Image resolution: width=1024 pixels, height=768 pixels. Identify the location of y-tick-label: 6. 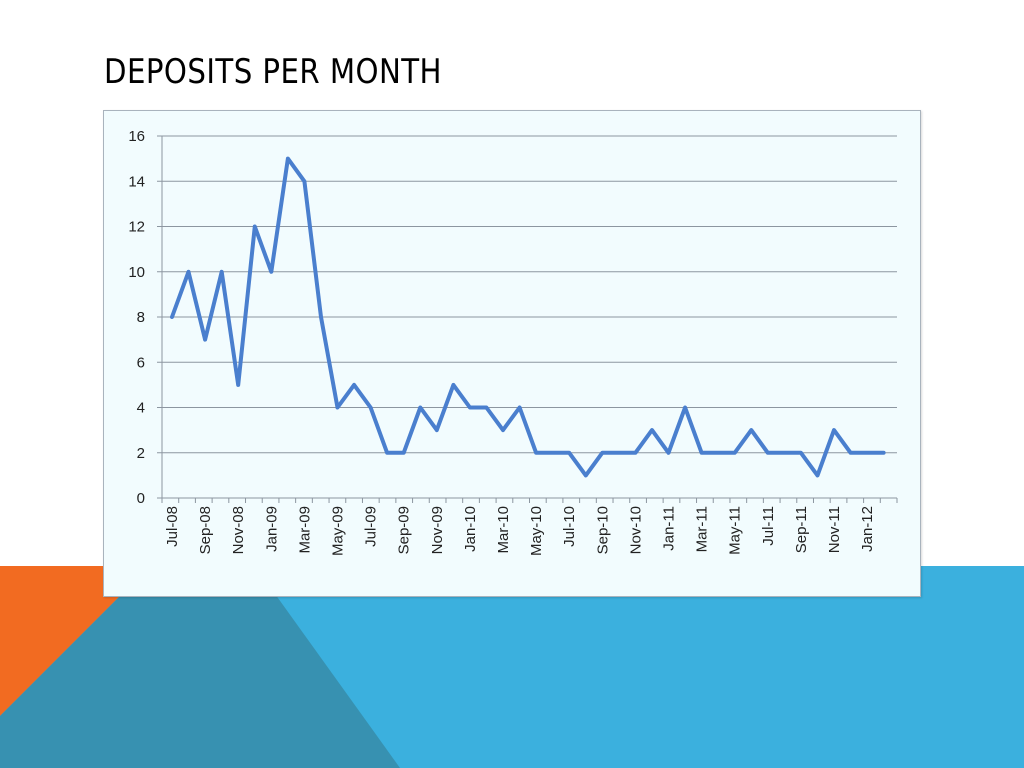
(141, 362).